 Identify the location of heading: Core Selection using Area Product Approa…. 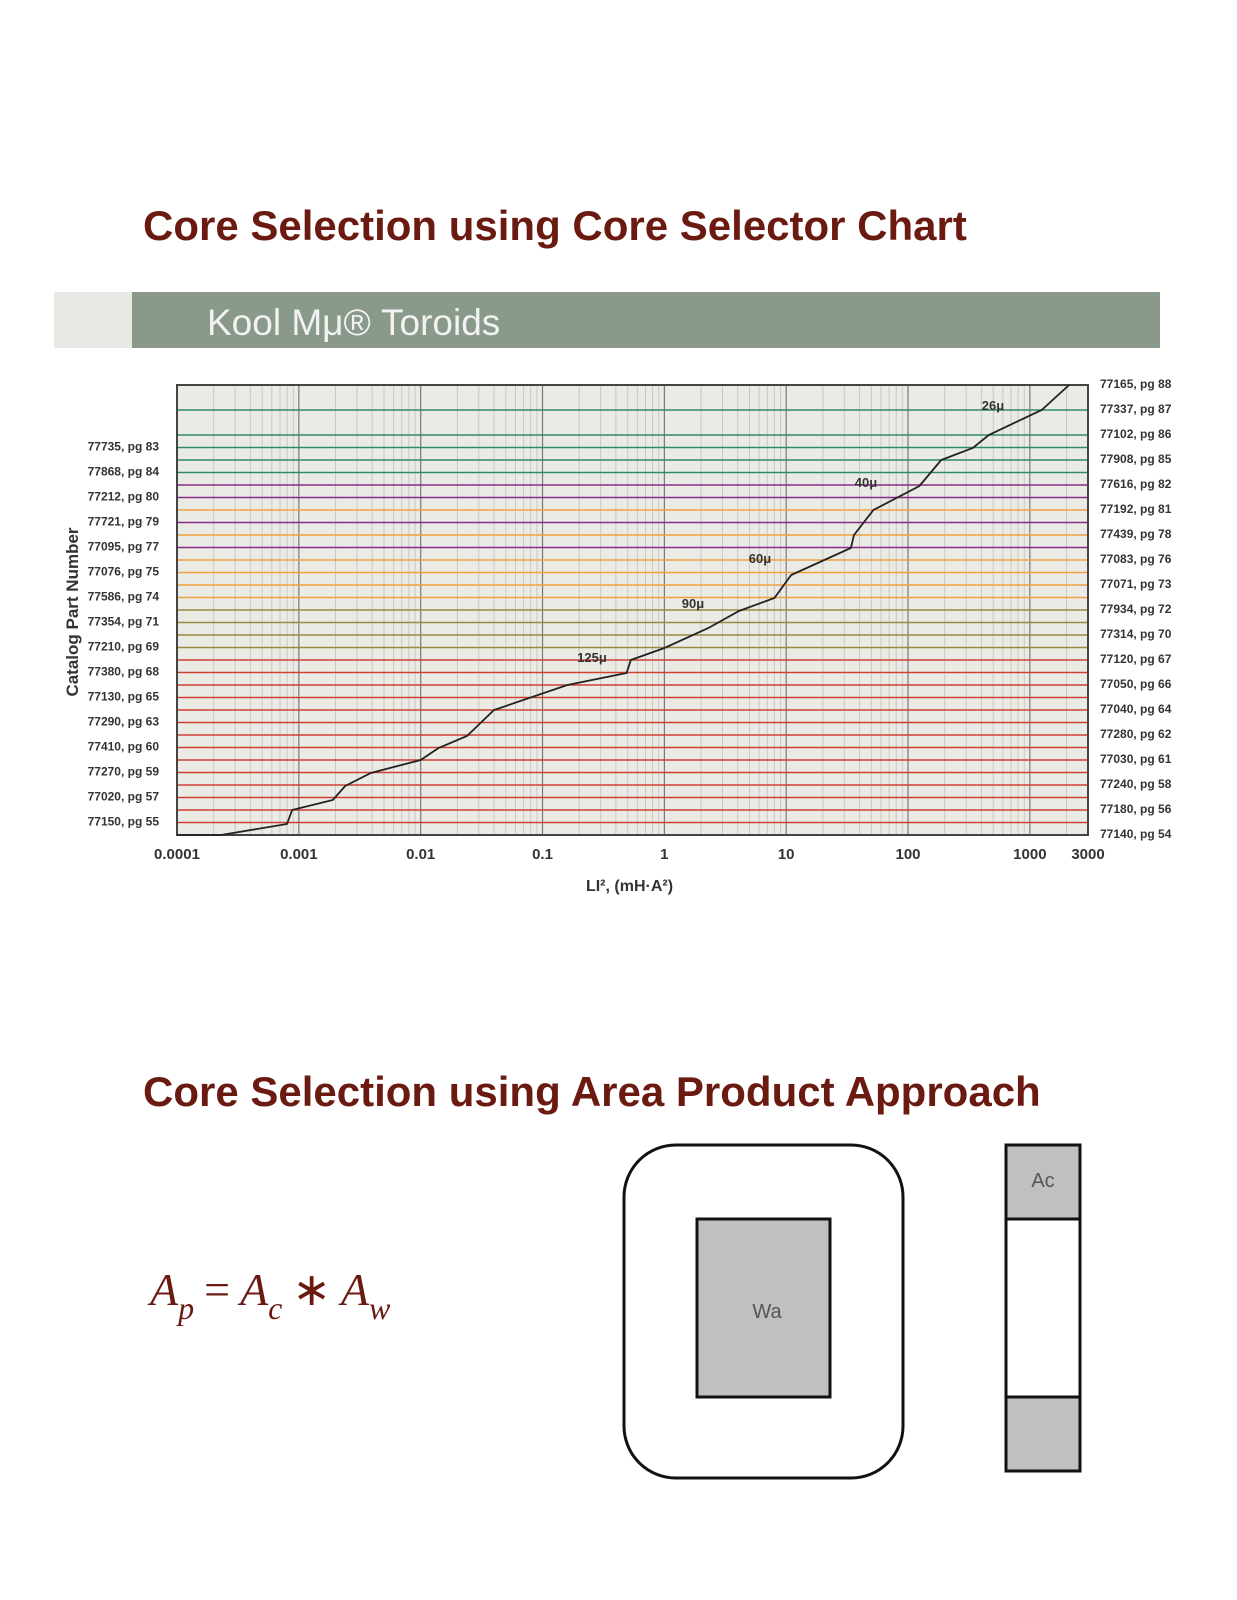
(592, 1091).